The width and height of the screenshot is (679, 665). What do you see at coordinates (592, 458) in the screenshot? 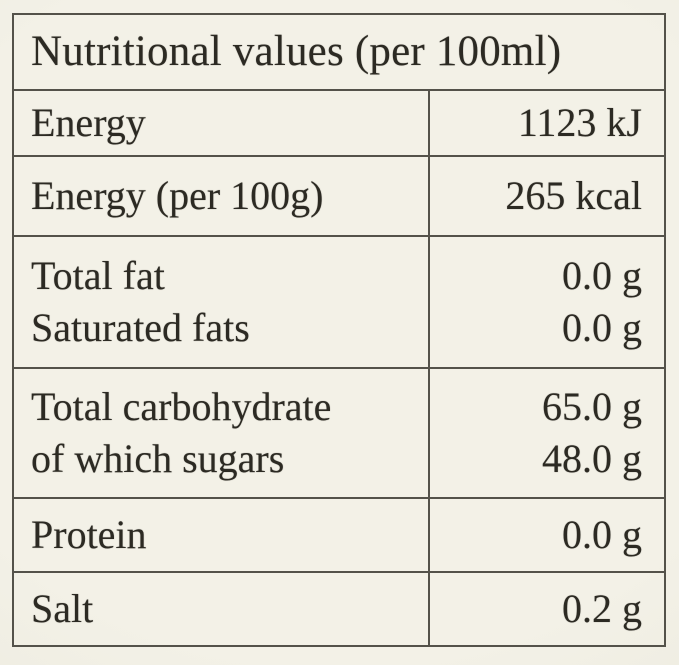
I see `row-value: 48.0 g` at bounding box center [592, 458].